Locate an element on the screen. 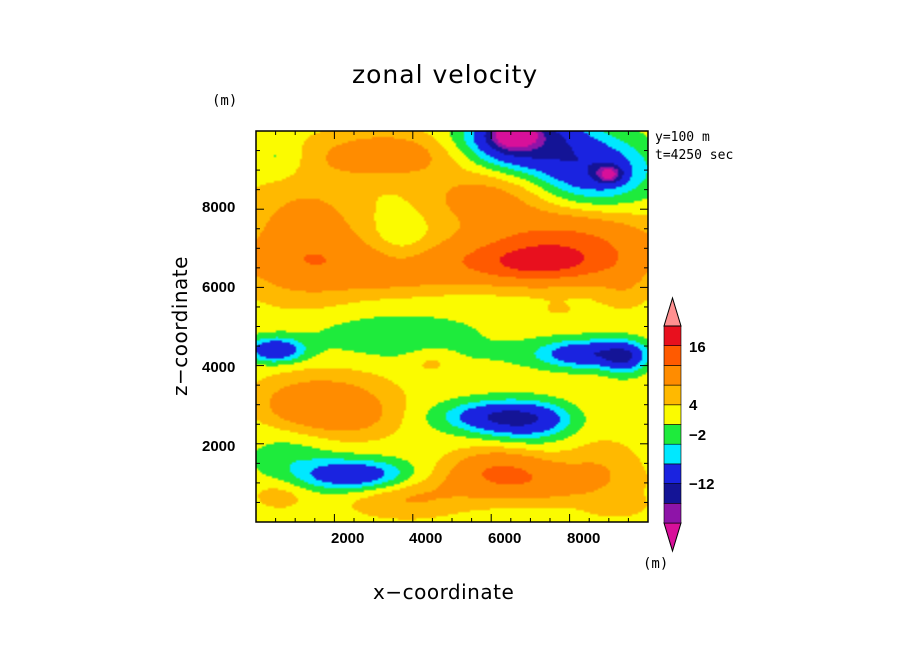 This screenshot has width=904, height=654. x-tick-label: 6000 is located at coordinates (505, 538).